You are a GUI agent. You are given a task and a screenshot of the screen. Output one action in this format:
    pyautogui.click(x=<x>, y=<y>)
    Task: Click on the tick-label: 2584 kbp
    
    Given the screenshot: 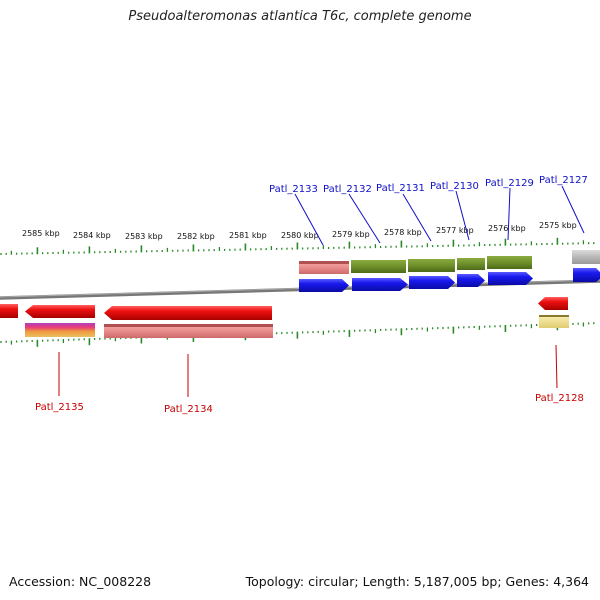 What is the action you would take?
    pyautogui.click(x=92, y=235)
    